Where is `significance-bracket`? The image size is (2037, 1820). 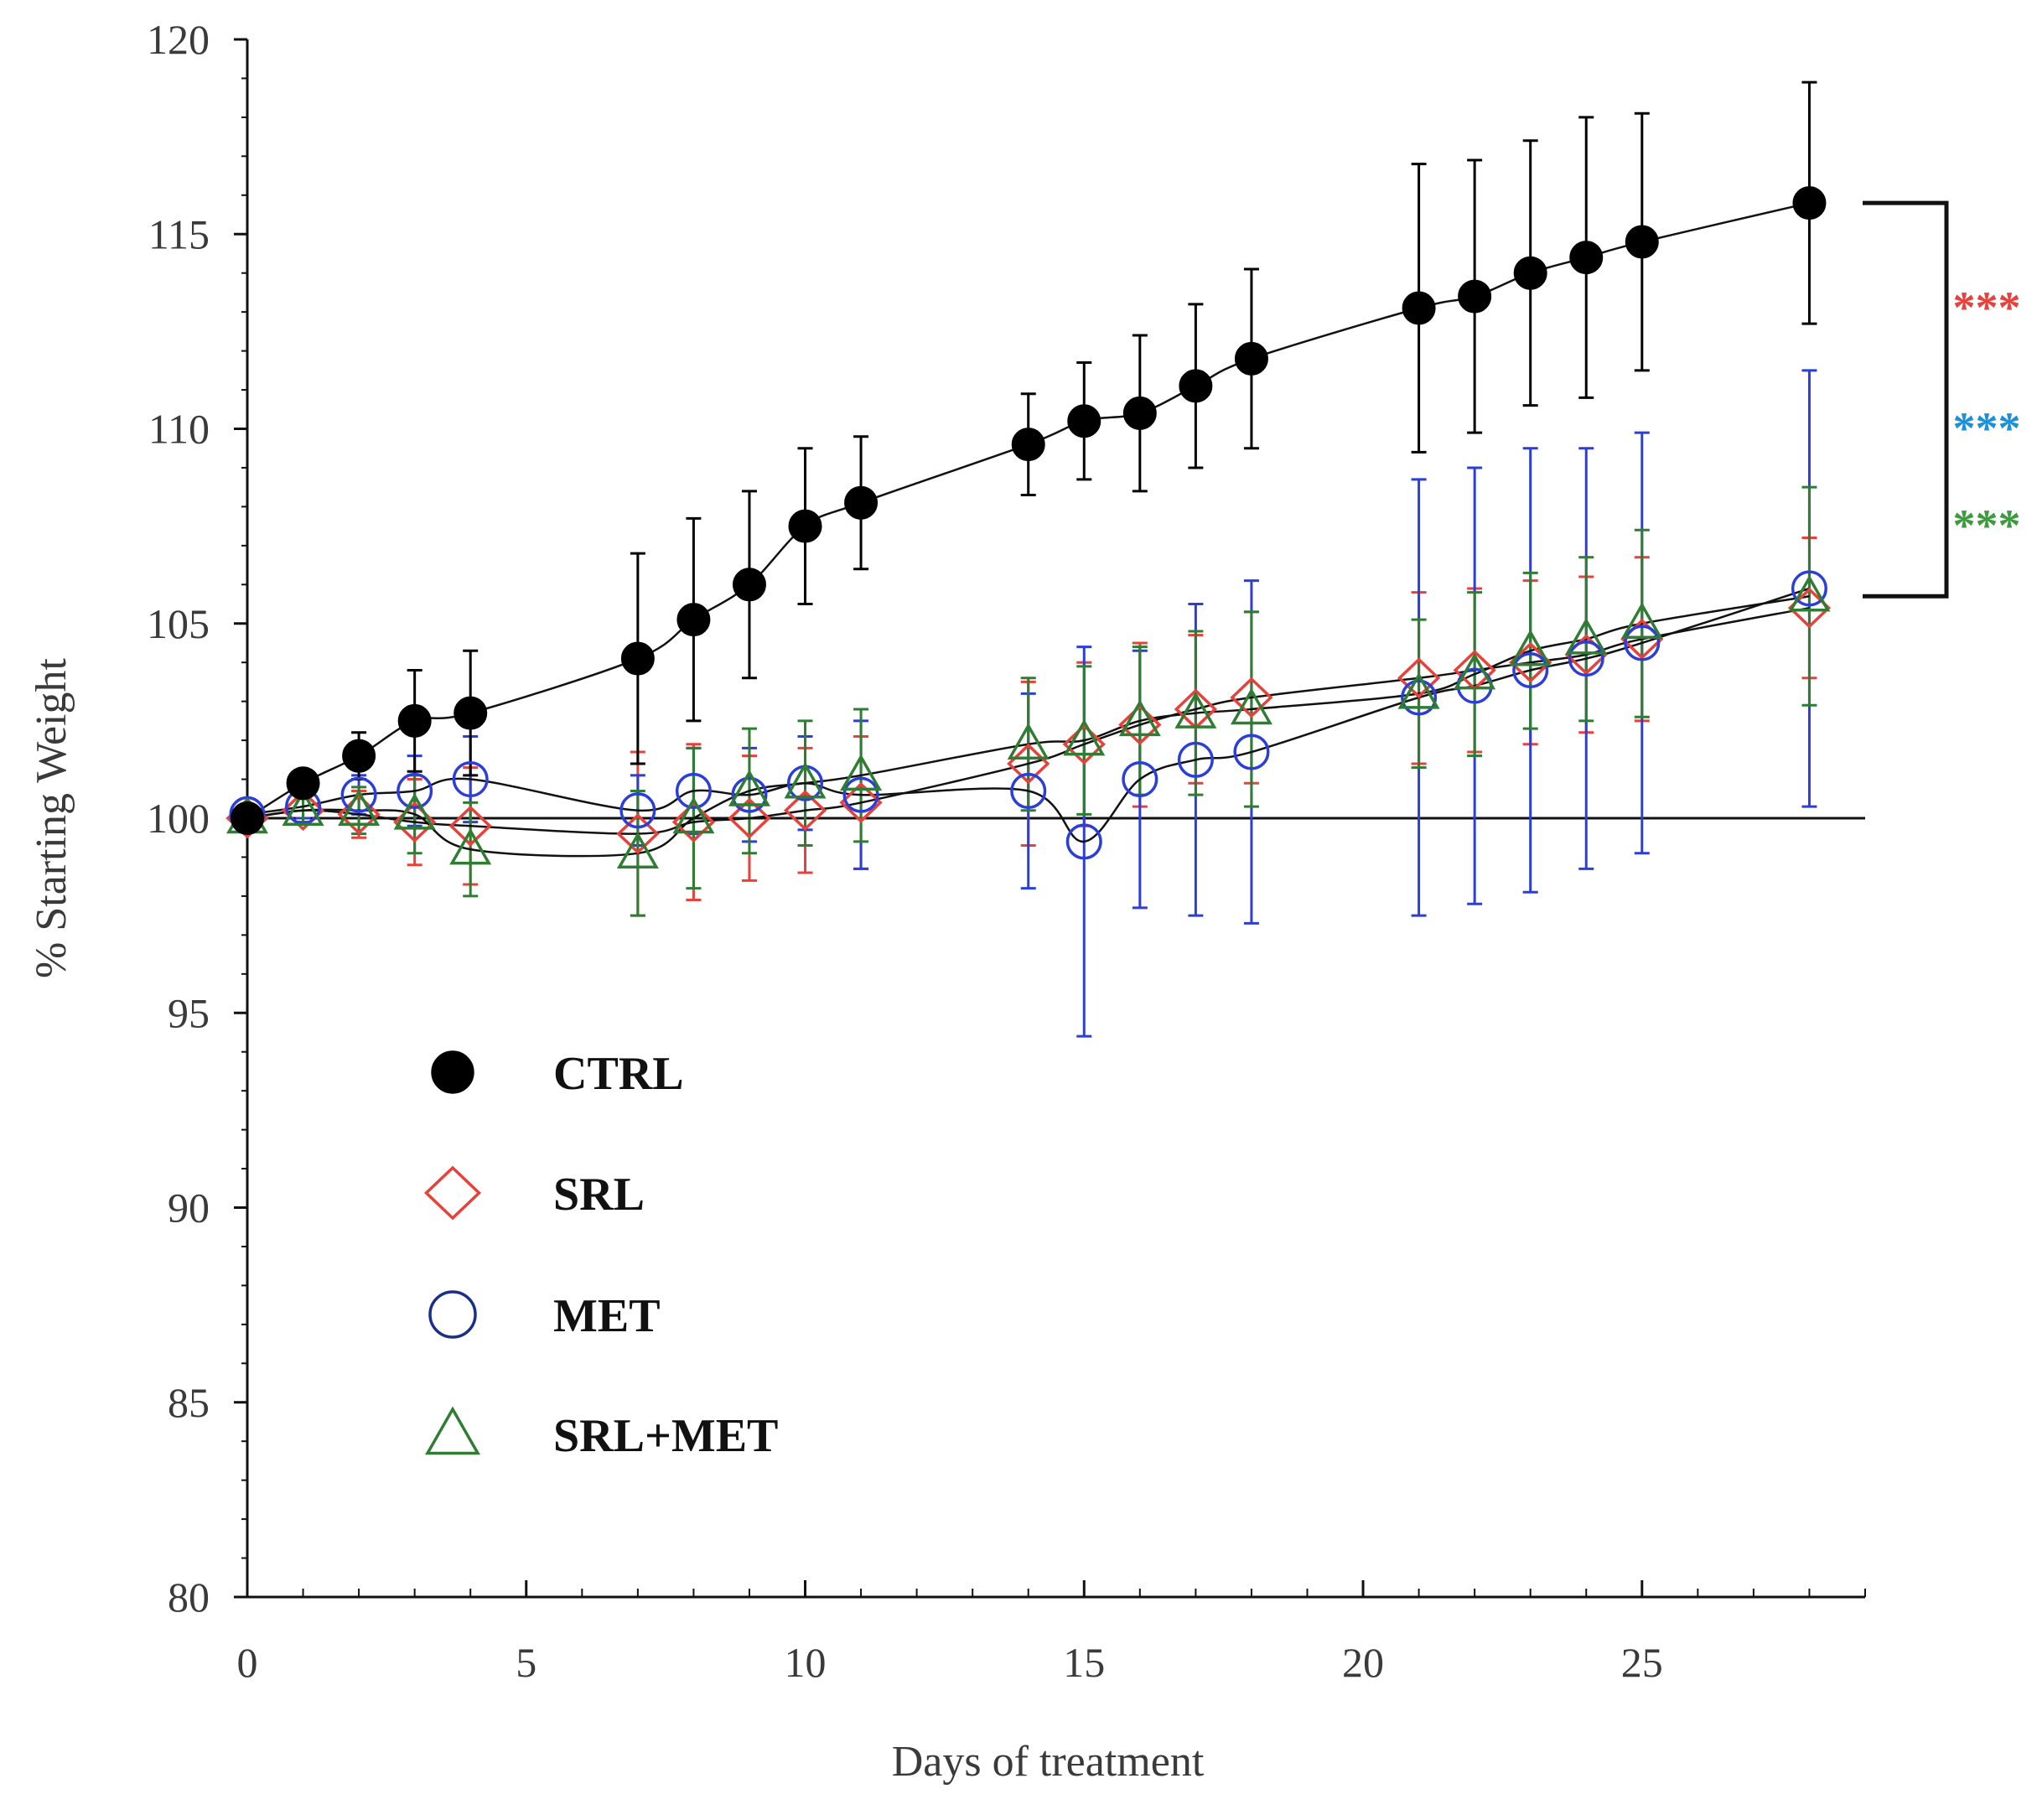 significance-bracket is located at coordinates (1906, 399).